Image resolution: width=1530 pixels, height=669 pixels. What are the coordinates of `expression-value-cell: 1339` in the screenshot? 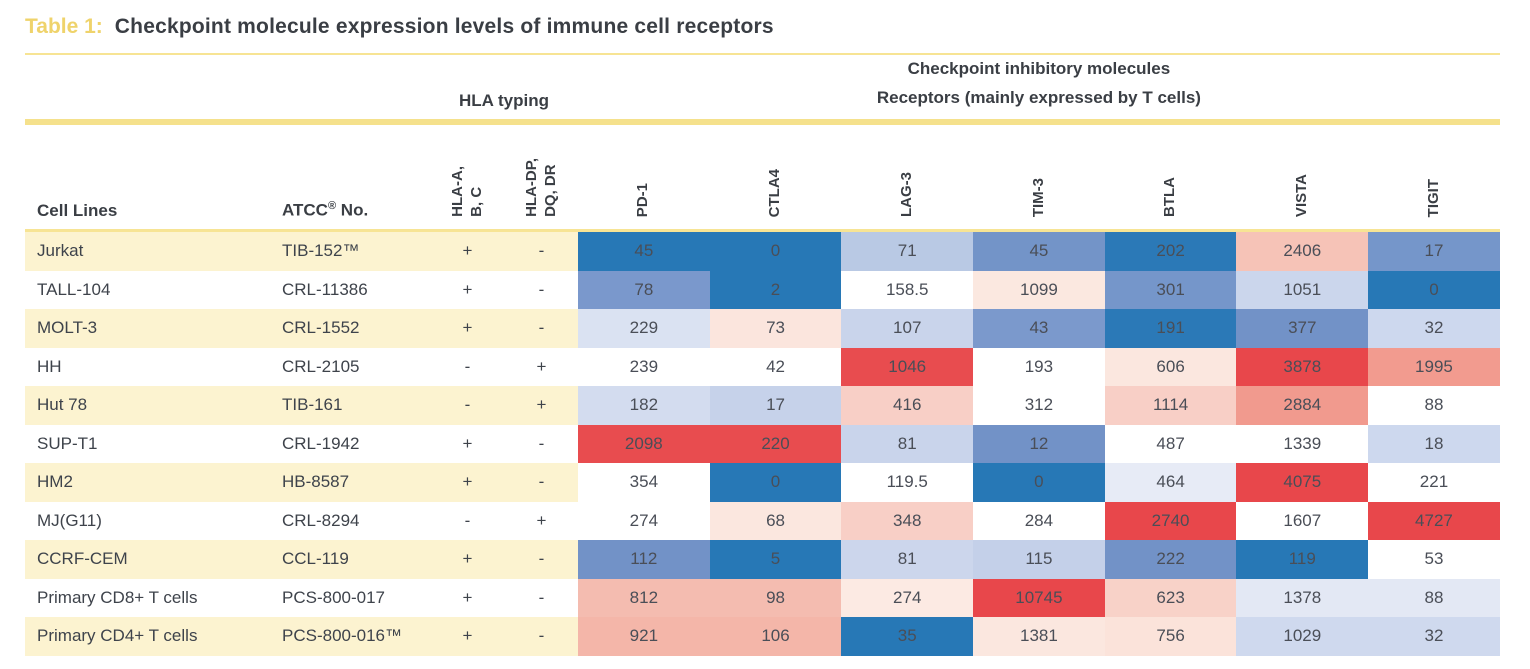 It's located at (1302, 443).